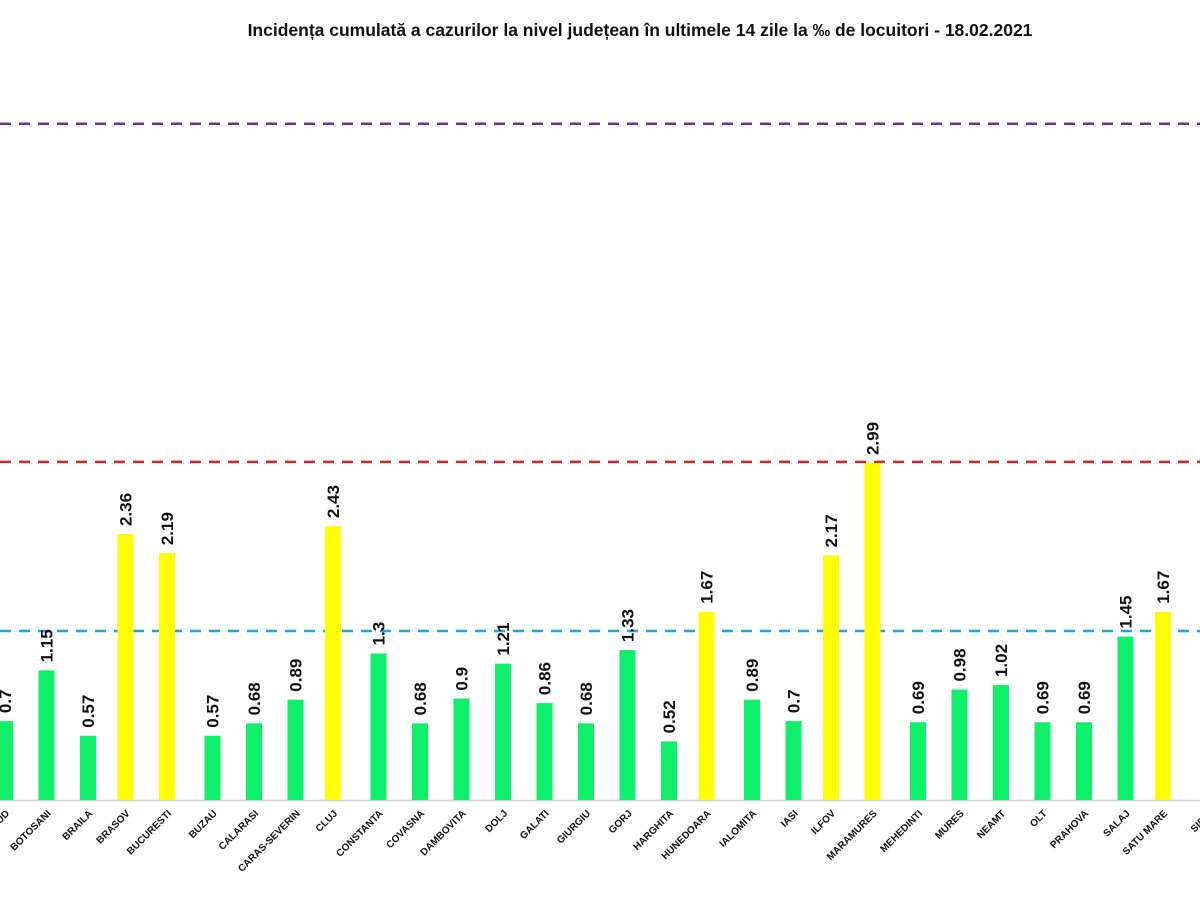 This screenshot has height=900, width=1200. I want to click on x-tick-label: GIURGIU, so click(574, 827).